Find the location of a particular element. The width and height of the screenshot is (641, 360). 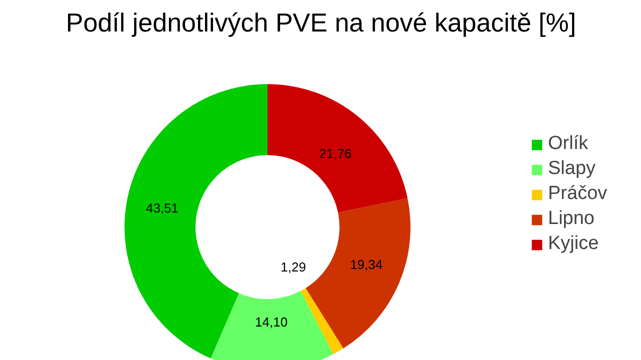

legend-label: Lipno is located at coordinates (571, 219).